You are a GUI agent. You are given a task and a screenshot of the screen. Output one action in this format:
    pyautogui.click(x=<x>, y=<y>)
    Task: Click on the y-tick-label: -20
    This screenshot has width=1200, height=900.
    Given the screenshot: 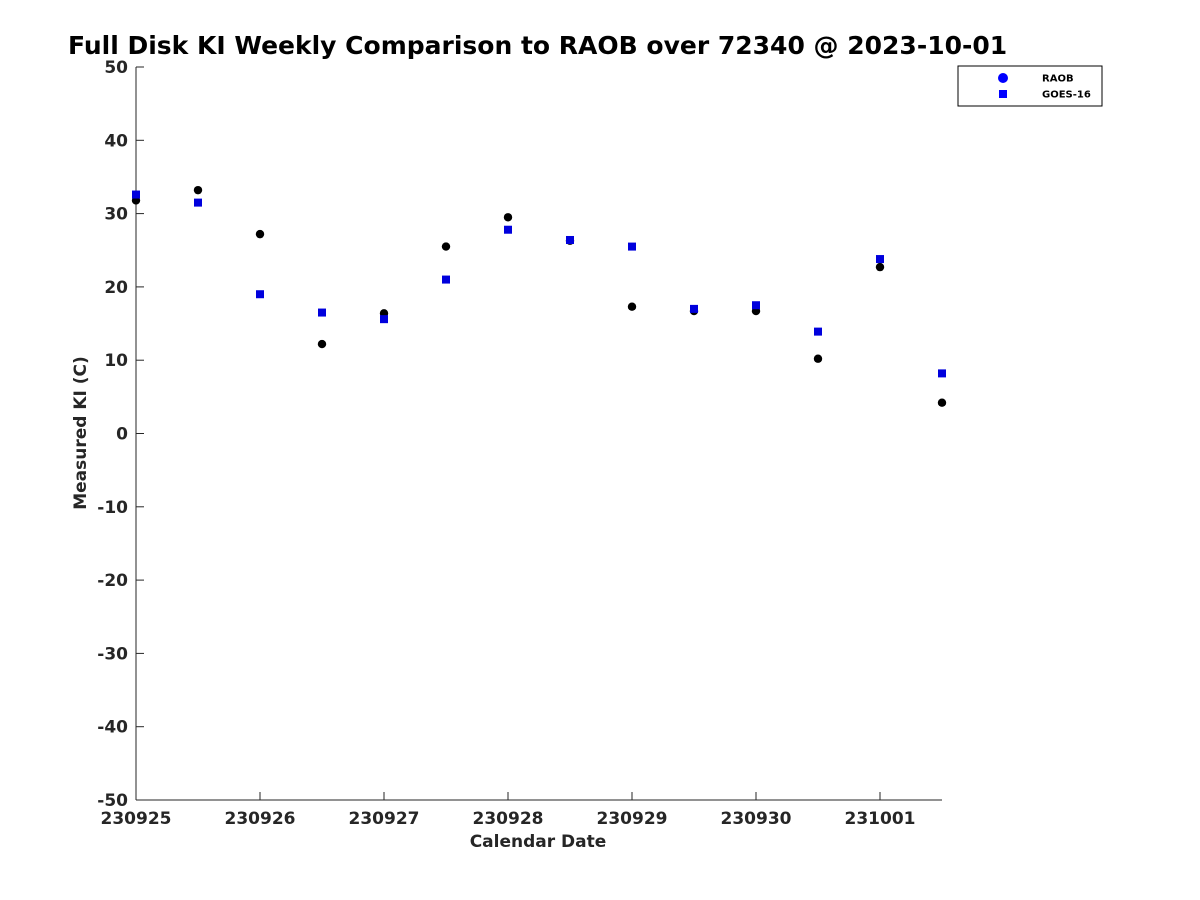 What is the action you would take?
    pyautogui.click(x=112, y=581)
    